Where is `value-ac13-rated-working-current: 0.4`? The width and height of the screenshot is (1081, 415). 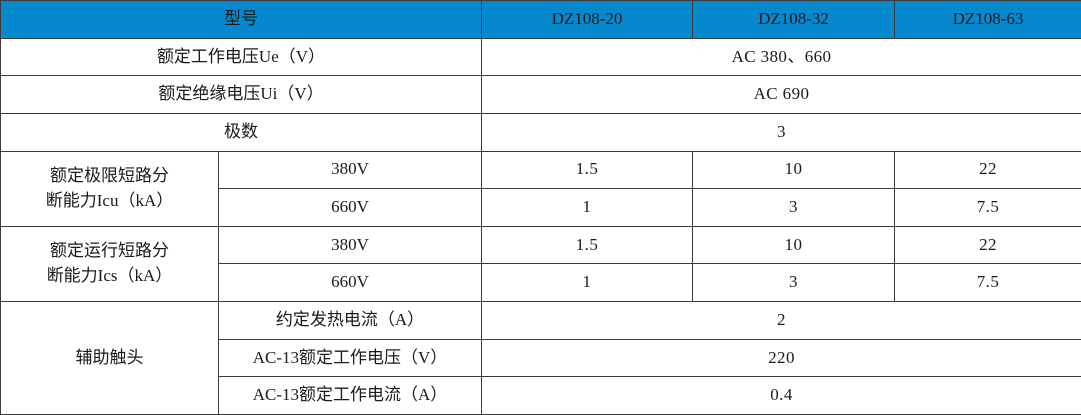
value-ac13-rated-working-current: 0.4 is located at coordinates (781, 395).